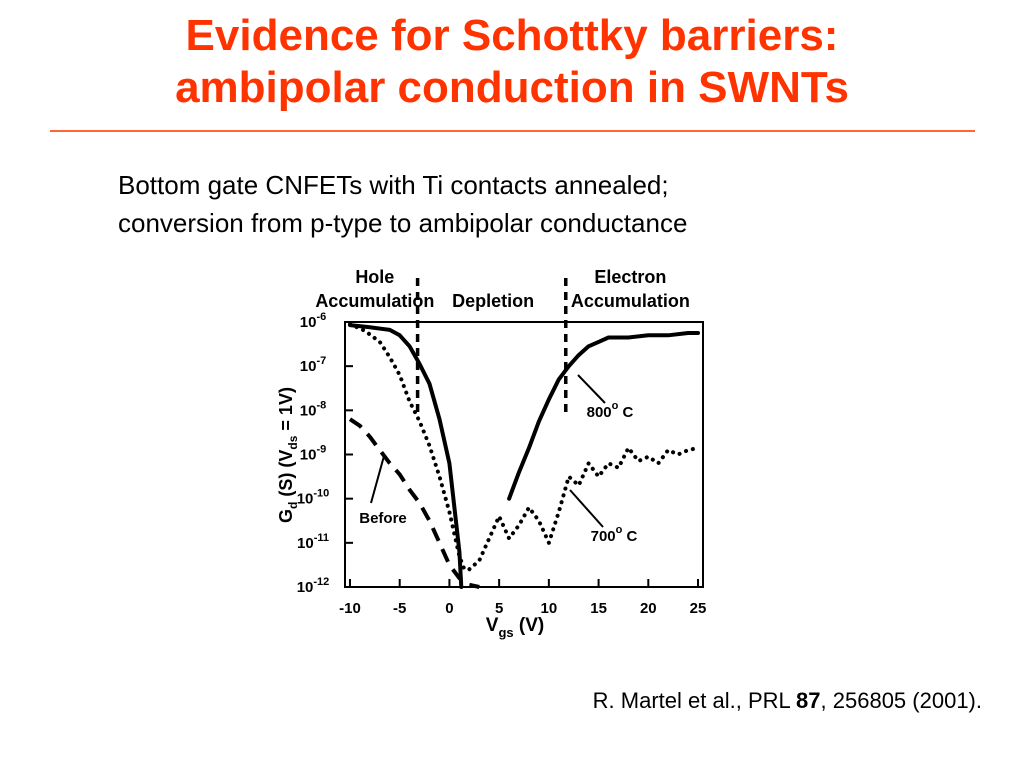 The image size is (1024, 768). I want to click on x-tick-label: 20, so click(648, 608).